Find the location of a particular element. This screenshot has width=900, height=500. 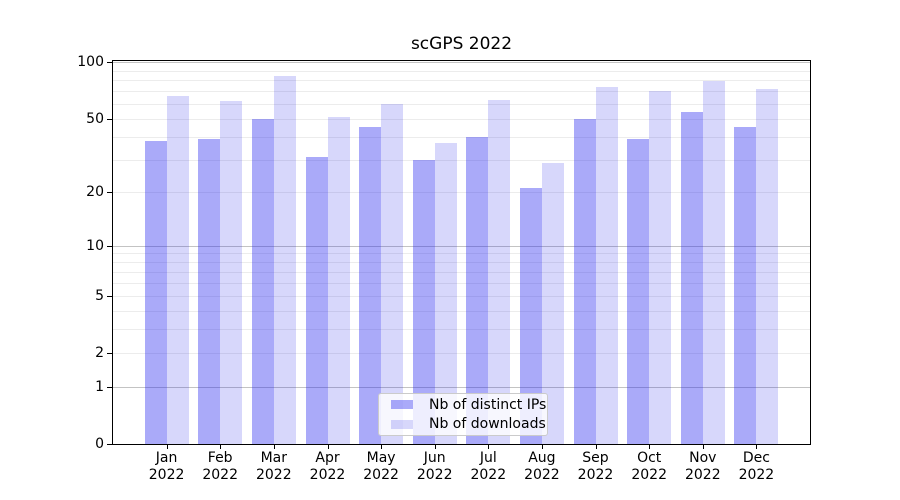

x-tick-mark-oct is located at coordinates (650, 447).